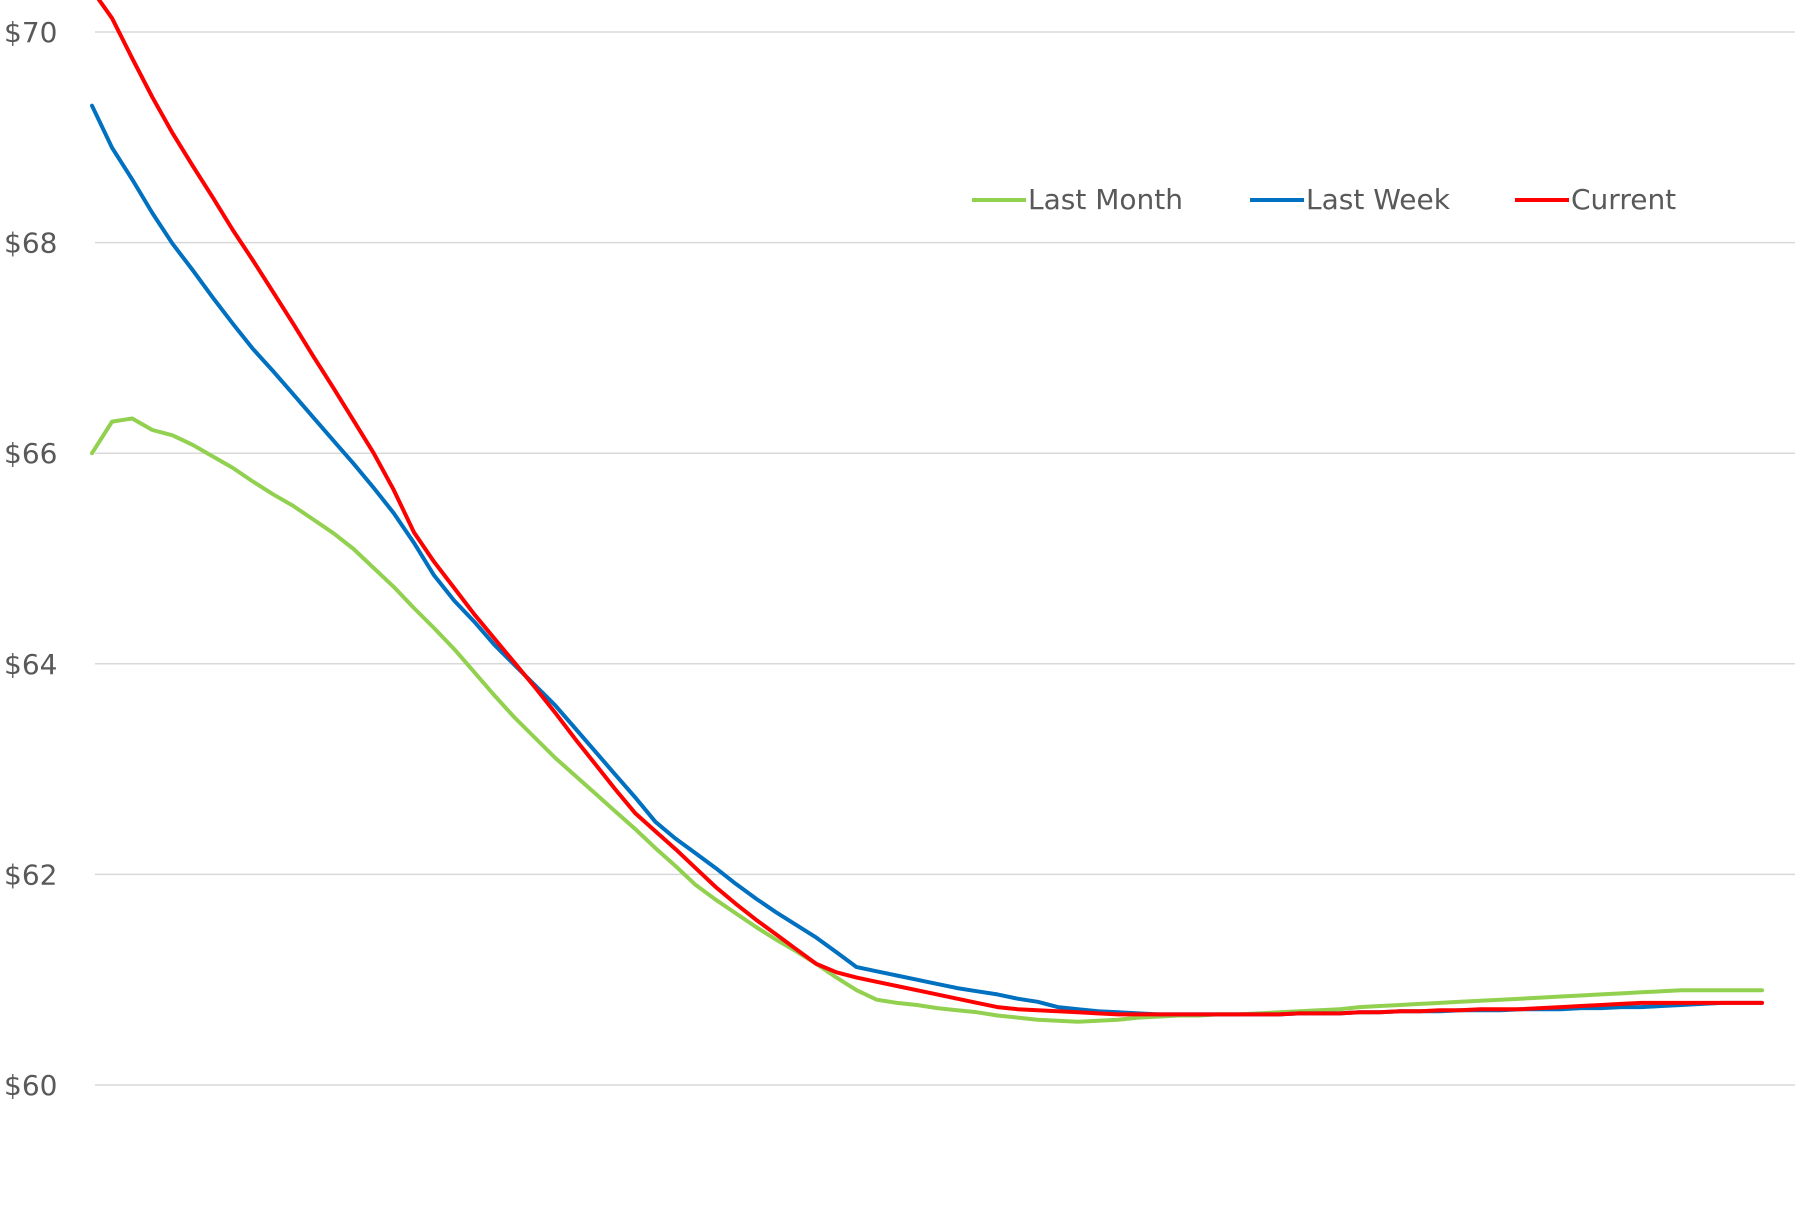  What do you see at coordinates (30, 243) in the screenshot?
I see `y-tick-label: $68` at bounding box center [30, 243].